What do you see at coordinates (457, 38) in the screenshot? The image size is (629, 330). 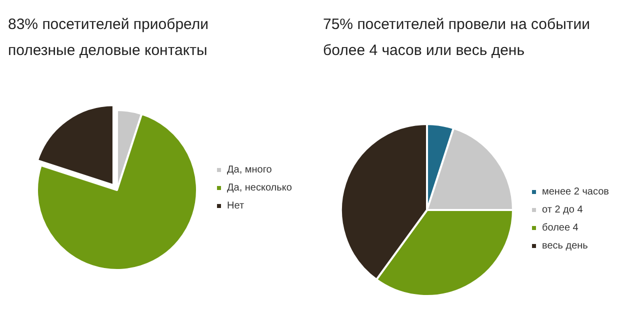 I see `chart-title: 75% посетителей провели на событии более 4 часов или весь день` at bounding box center [457, 38].